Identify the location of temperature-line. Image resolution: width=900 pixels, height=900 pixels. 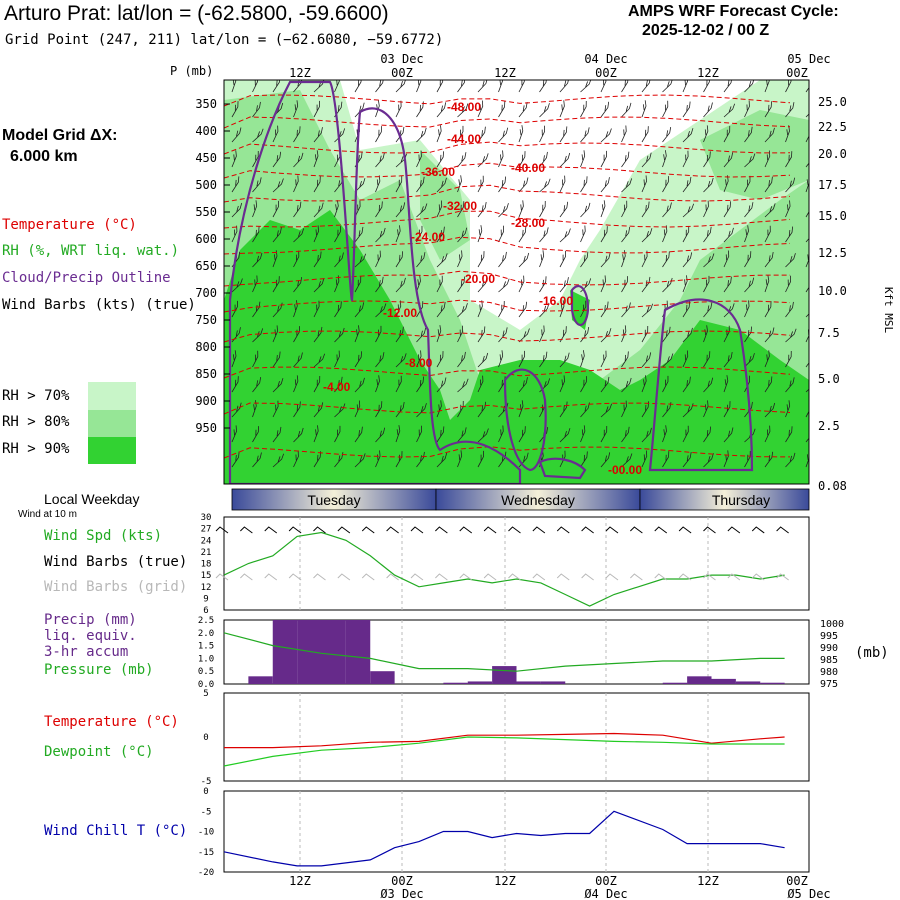
(504, 740).